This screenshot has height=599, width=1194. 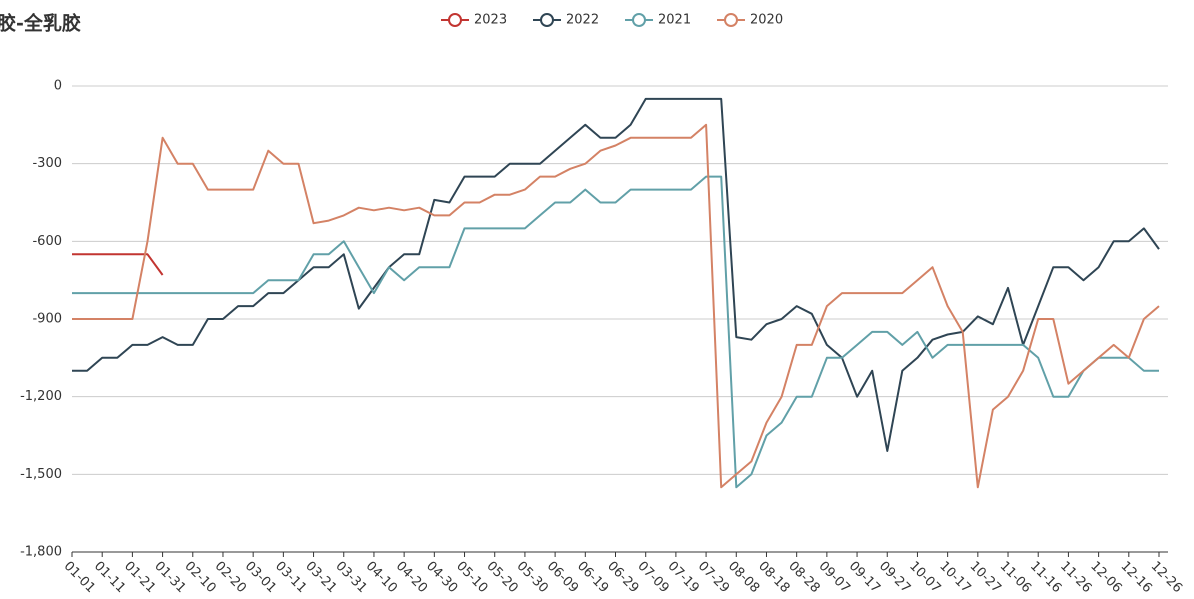 What do you see at coordinates (290, 577) in the screenshot?
I see `x-tick-label: 03-11` at bounding box center [290, 577].